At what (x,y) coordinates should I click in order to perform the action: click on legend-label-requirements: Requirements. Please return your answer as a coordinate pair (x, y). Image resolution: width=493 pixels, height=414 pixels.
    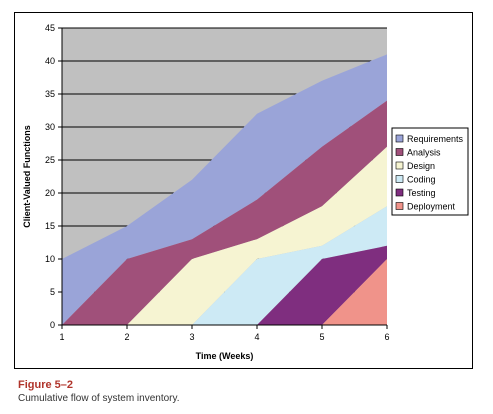
    Looking at the image, I should click on (435, 139).